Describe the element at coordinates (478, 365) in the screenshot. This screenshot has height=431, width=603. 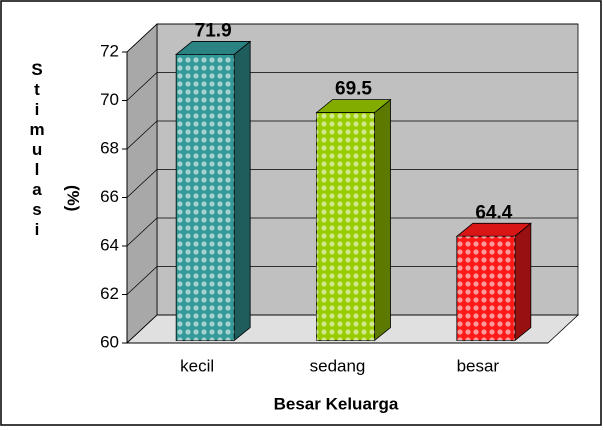
I see `x-tick-label: besar` at that location.